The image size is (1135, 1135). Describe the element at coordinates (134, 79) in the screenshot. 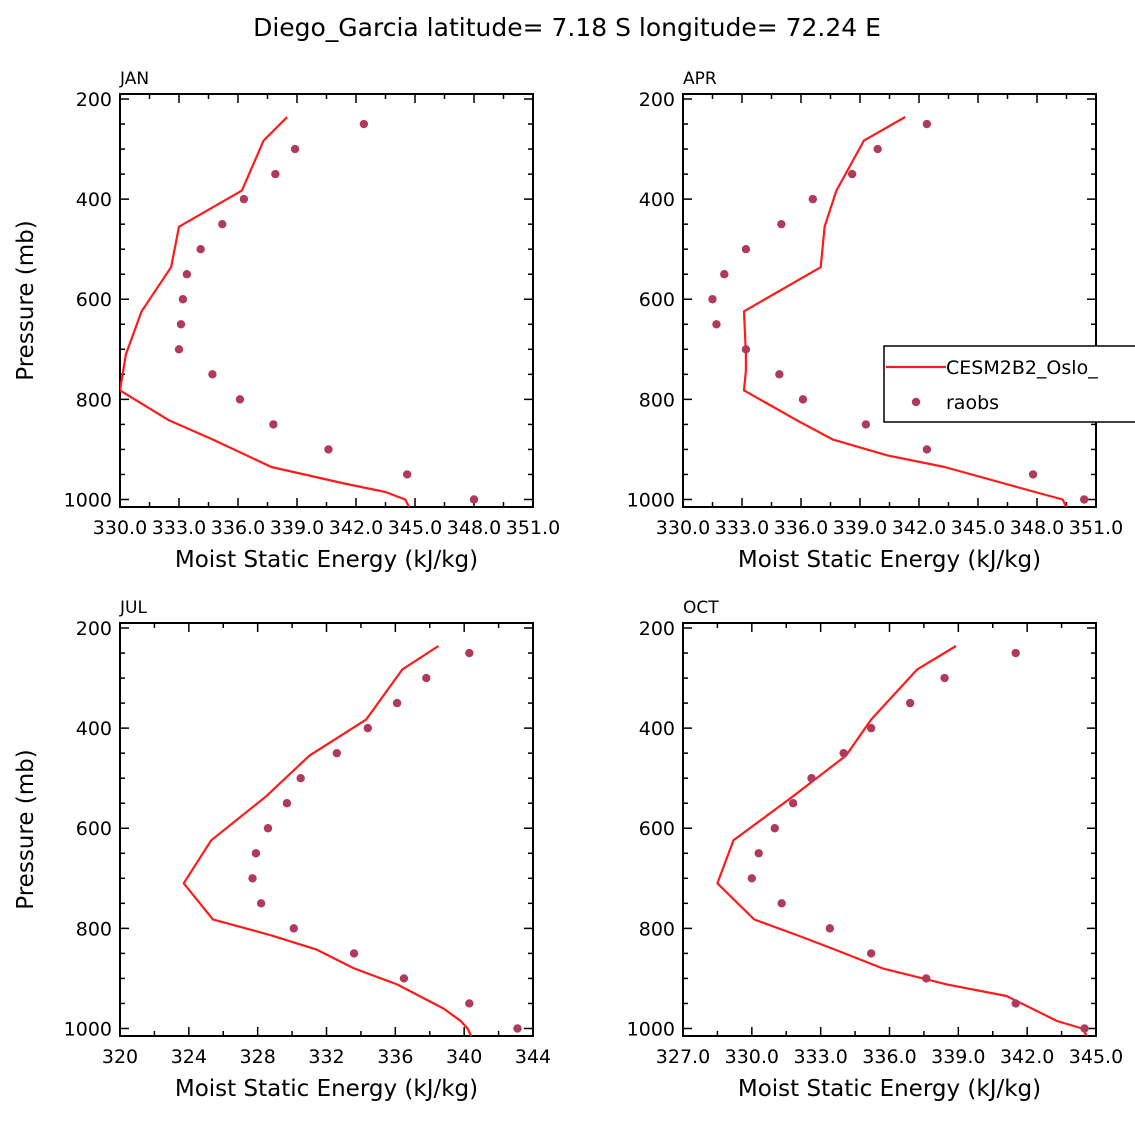

I see `panel-label: JAN` at that location.